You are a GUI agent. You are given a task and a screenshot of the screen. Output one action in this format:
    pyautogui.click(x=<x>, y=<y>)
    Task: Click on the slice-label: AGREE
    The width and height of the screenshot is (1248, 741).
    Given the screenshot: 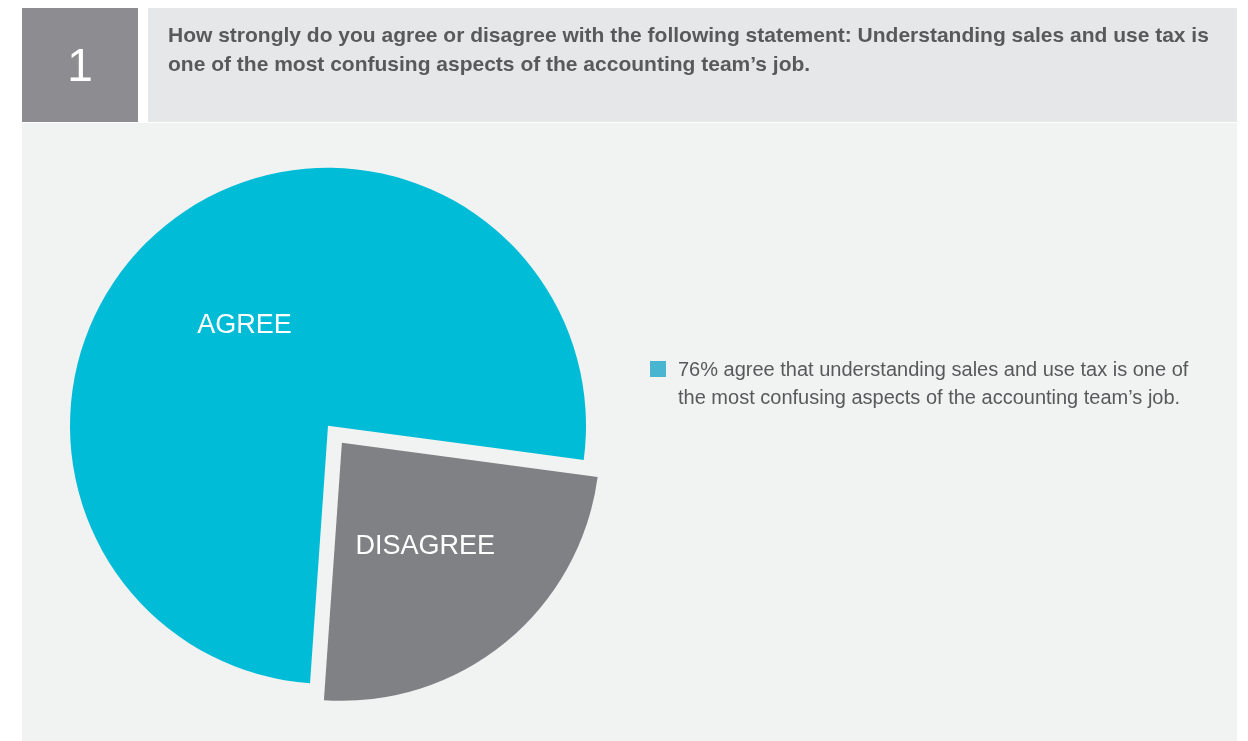 What is the action you would take?
    pyautogui.click(x=244, y=323)
    